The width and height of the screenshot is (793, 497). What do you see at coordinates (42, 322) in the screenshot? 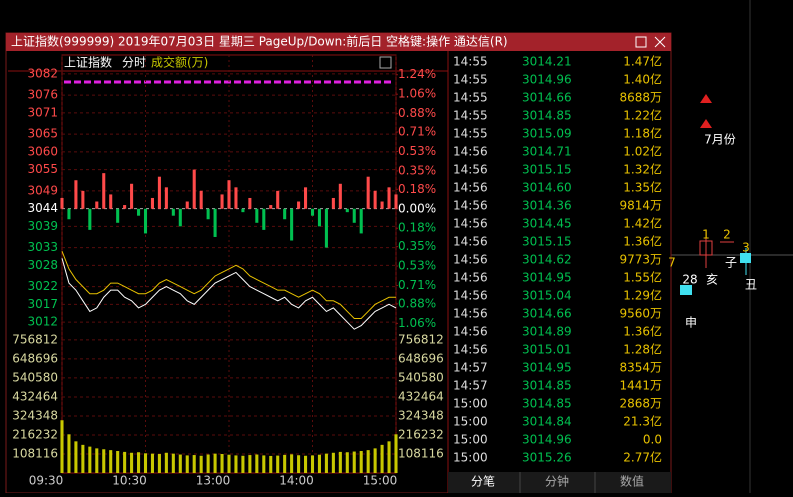
I see `y-tick-label: 3012` at bounding box center [42, 322].